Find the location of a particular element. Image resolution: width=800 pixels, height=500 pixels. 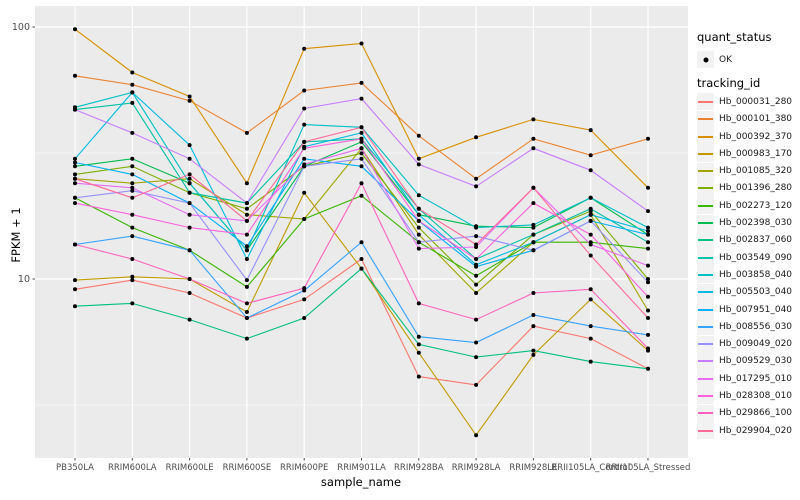

legend-item-Hb_000031_280: Hb_000031_280 is located at coordinates (748, 102).